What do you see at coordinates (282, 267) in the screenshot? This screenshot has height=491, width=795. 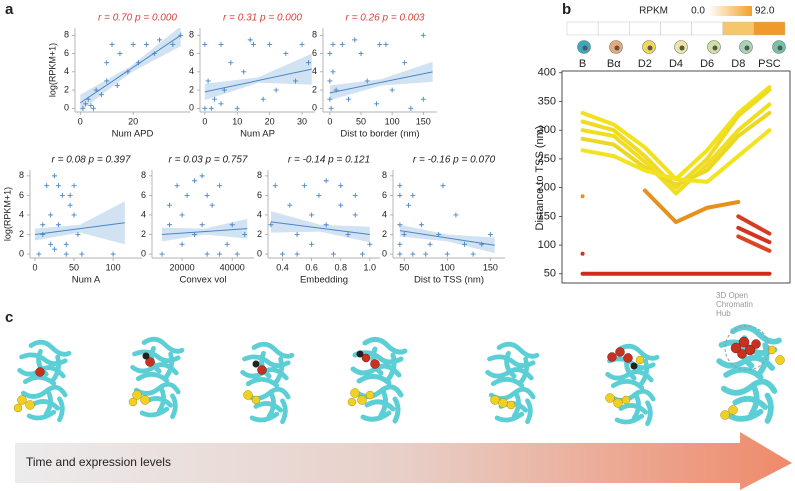 I see `x-tick-label: 0.4` at bounding box center [282, 267].